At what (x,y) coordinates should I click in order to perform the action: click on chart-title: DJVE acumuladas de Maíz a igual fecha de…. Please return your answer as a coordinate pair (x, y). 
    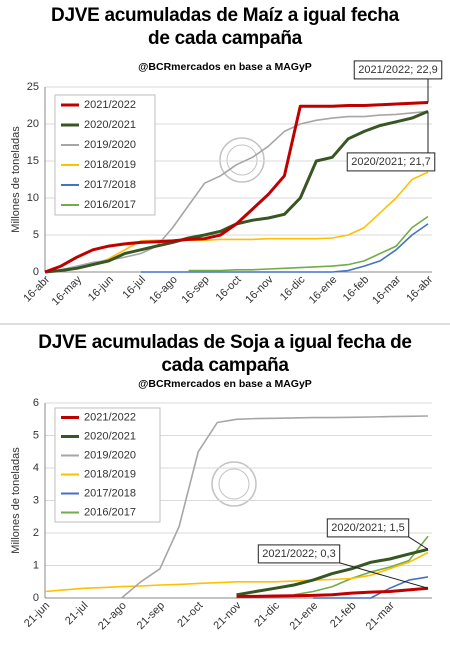
    Looking at the image, I should click on (225, 27).